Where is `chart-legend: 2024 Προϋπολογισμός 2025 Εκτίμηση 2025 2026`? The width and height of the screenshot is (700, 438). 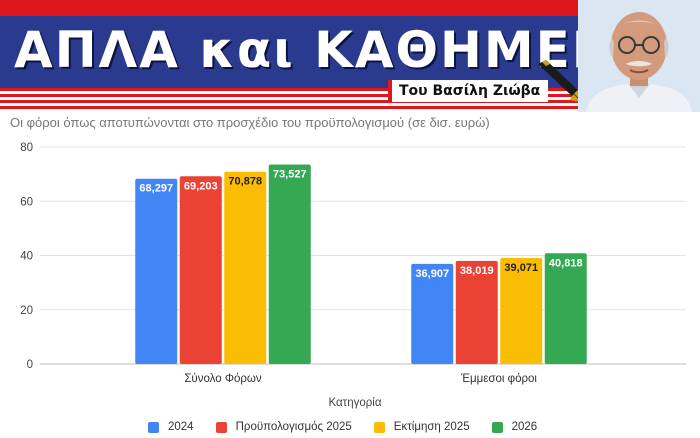
chart-legend: 2024 Προϋπολογισμός 2025 Εκτίμηση 2025 2026 is located at coordinates (353, 427).